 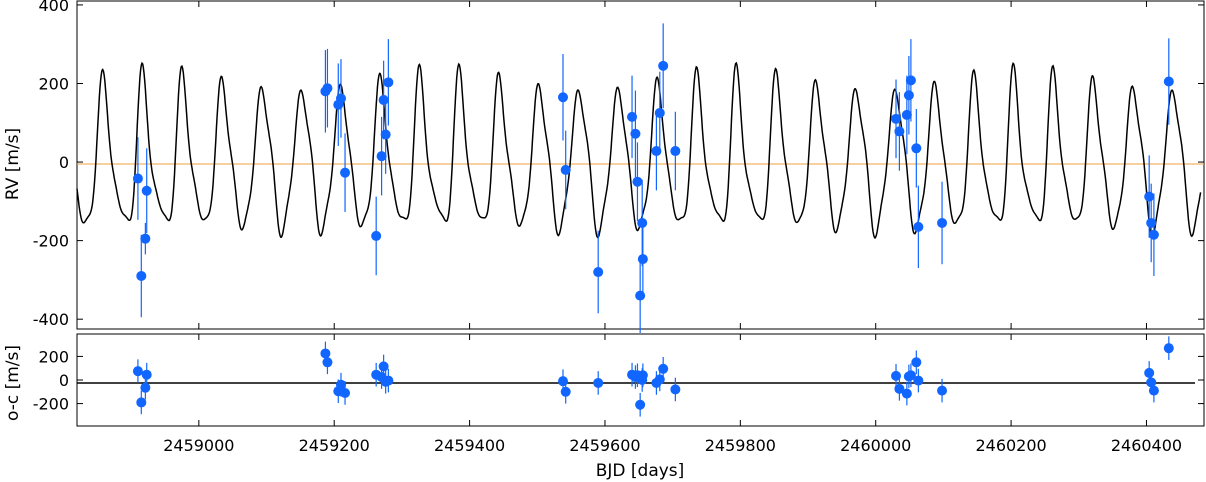 What do you see at coordinates (1010, 445) in the screenshot?
I see `x-tick-label: 2460200` at bounding box center [1010, 445].